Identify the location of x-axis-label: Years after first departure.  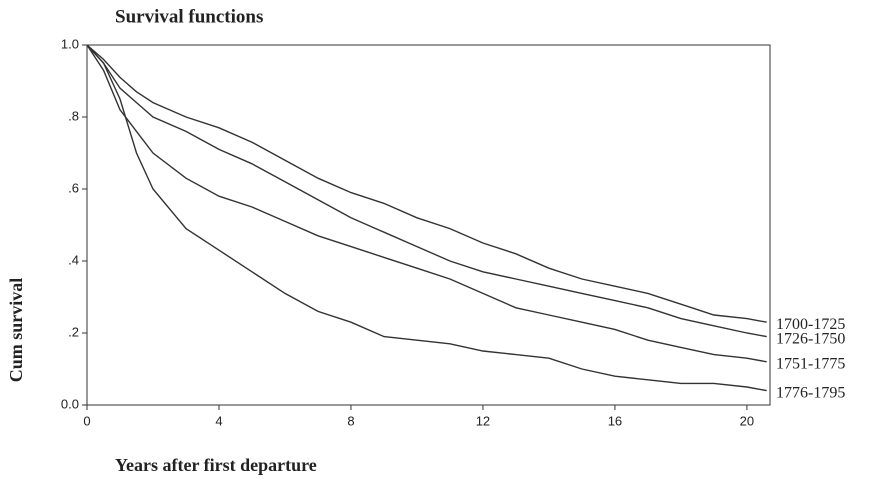
(216, 465).